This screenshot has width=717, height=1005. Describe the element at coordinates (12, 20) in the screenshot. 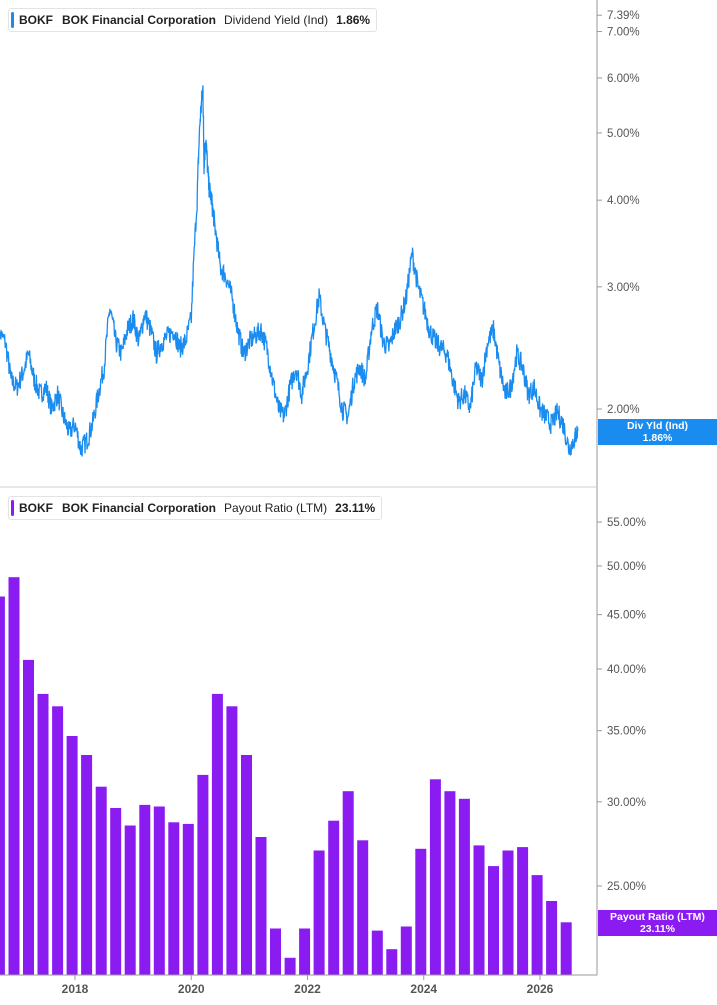

I see `yield-legend-color` at that location.